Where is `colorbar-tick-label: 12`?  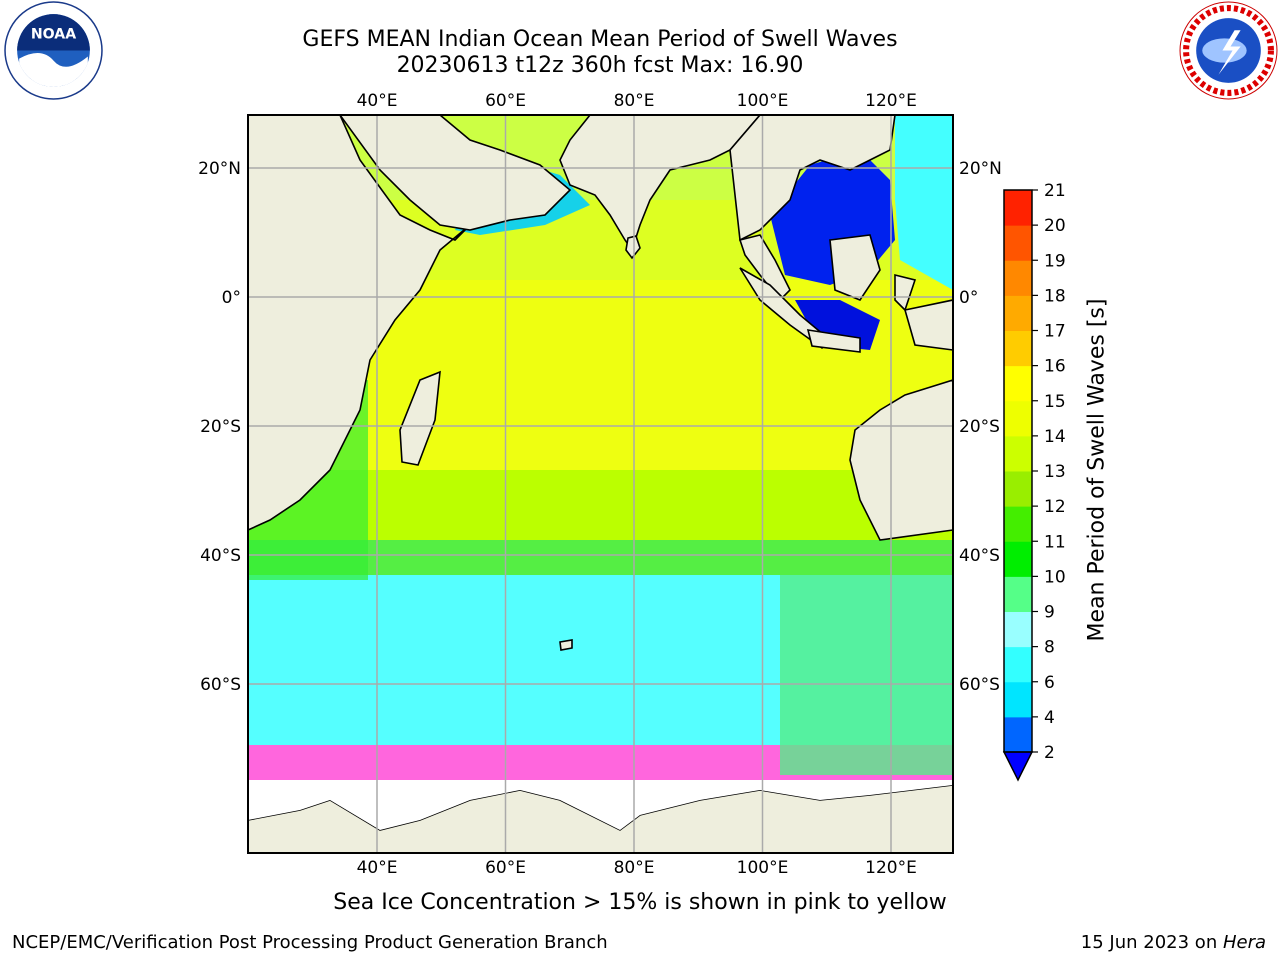
colorbar-tick-label: 12 is located at coordinates (1055, 507).